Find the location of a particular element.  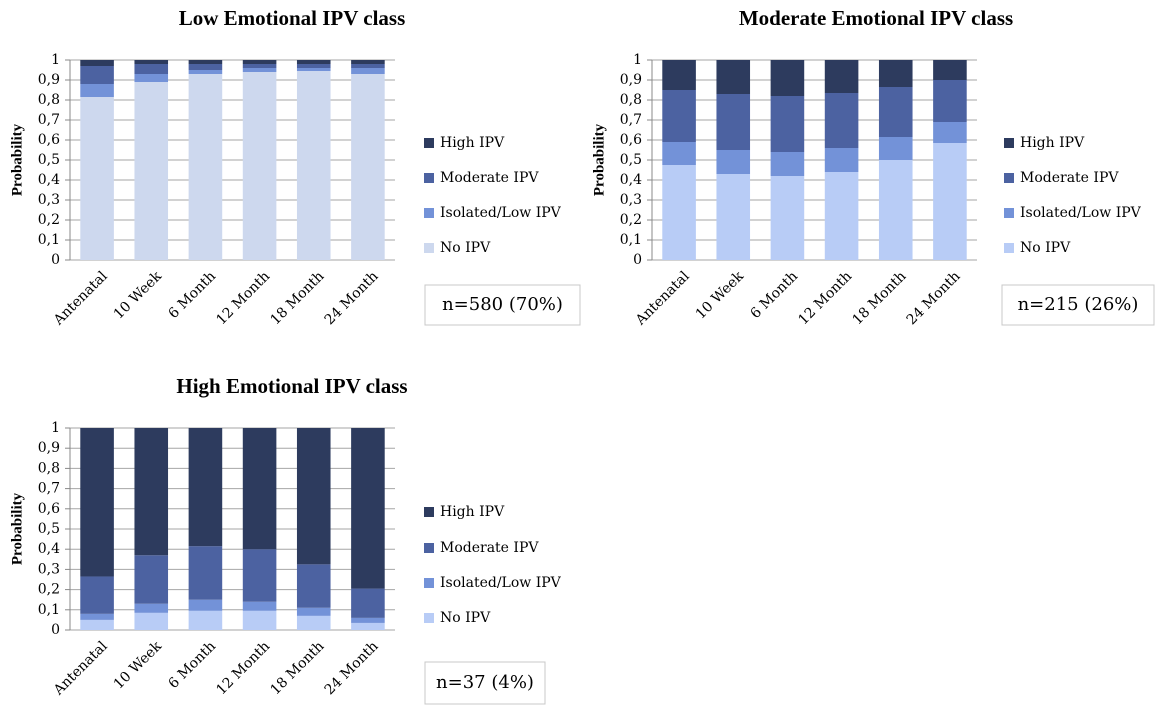

x-tick-label: 18 Month is located at coordinates (880, 298).